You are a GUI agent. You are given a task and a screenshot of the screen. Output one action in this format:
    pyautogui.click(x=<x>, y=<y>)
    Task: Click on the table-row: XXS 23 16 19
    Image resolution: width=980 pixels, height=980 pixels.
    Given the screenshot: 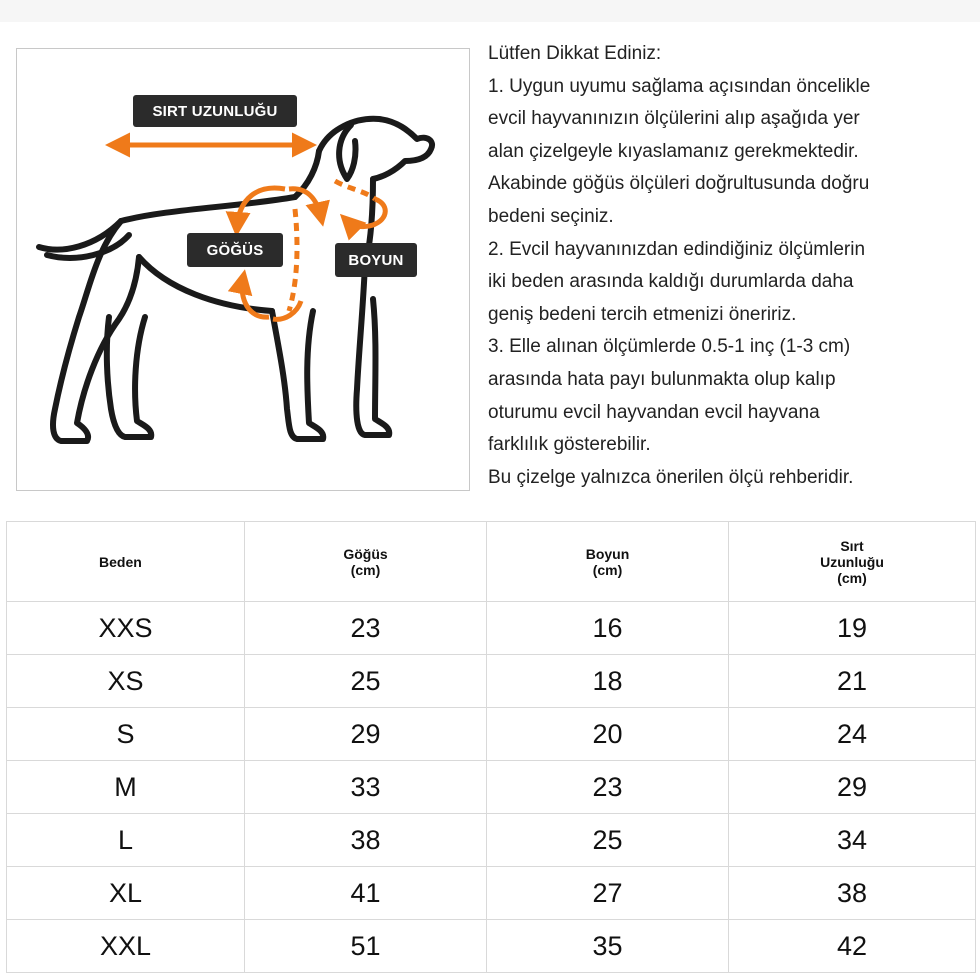 What is the action you would take?
    pyautogui.click(x=491, y=628)
    